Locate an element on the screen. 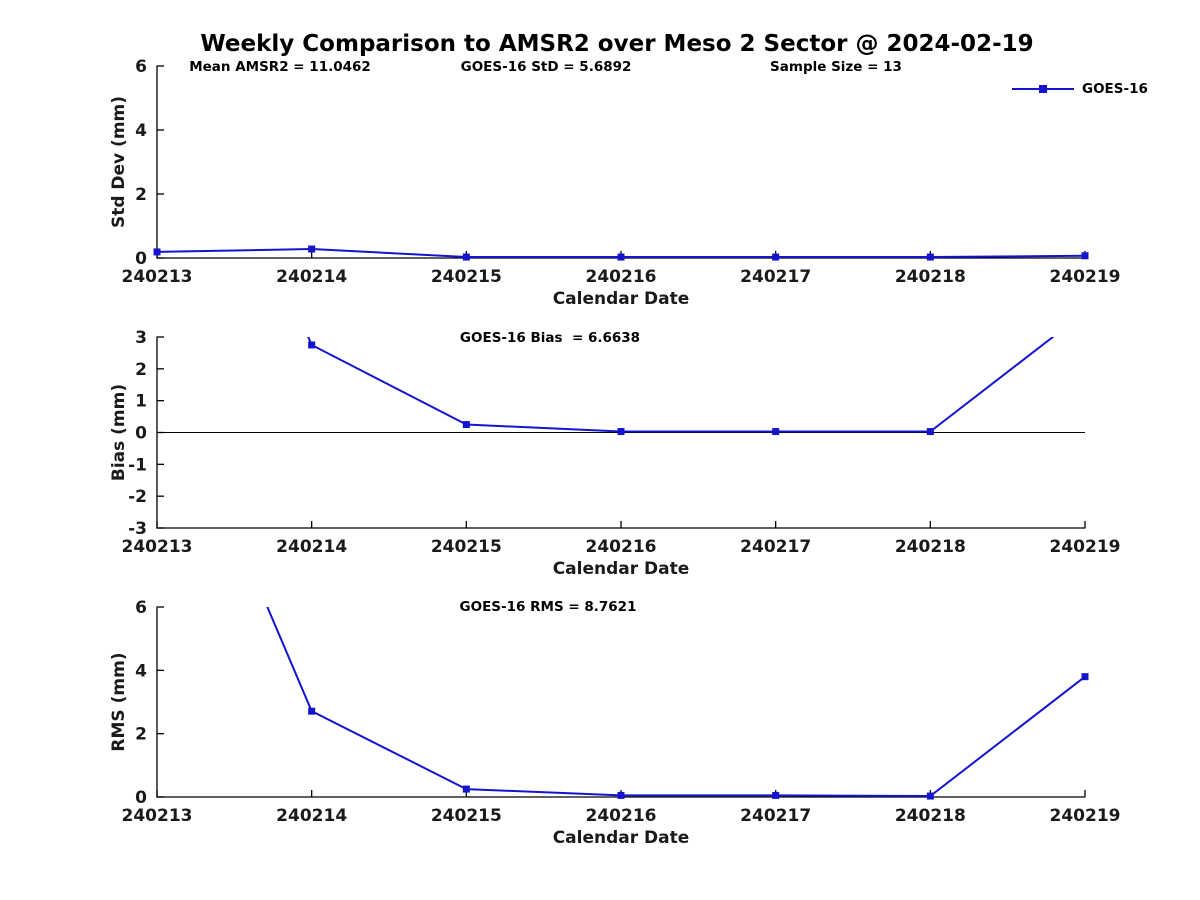  legend-line-marker-icon is located at coordinates (1043, 89).